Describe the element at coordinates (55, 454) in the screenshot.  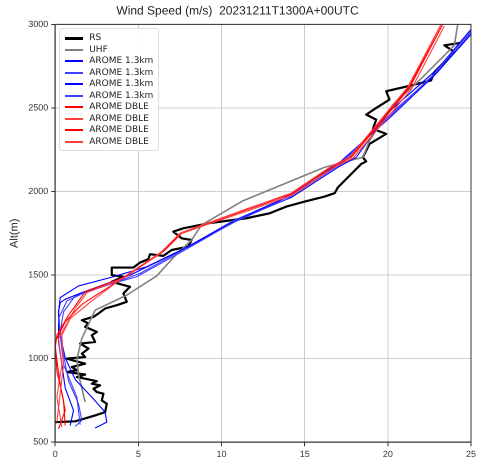
I see `x-tick-label: 0` at that location.